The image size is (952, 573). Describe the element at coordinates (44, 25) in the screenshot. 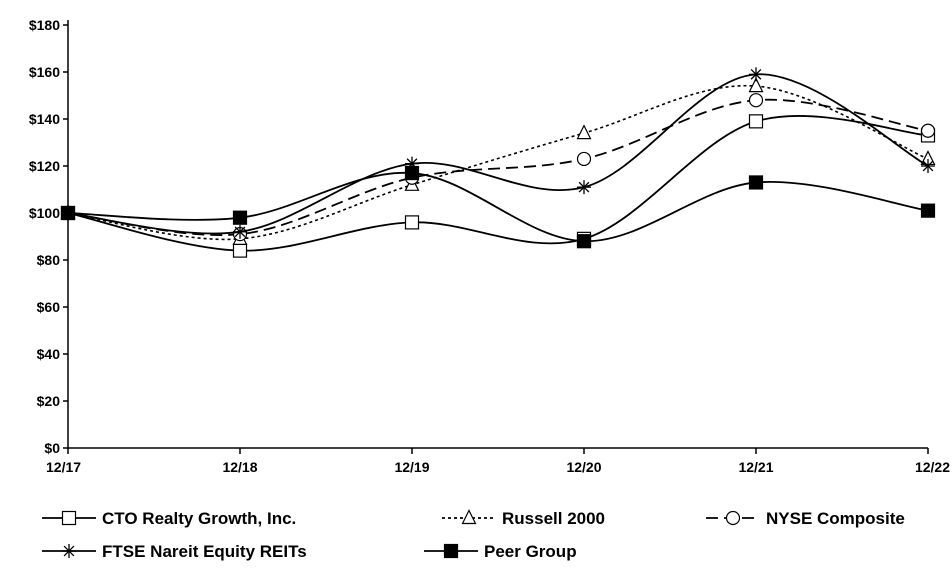

I see `y-tick-label: $180` at that location.